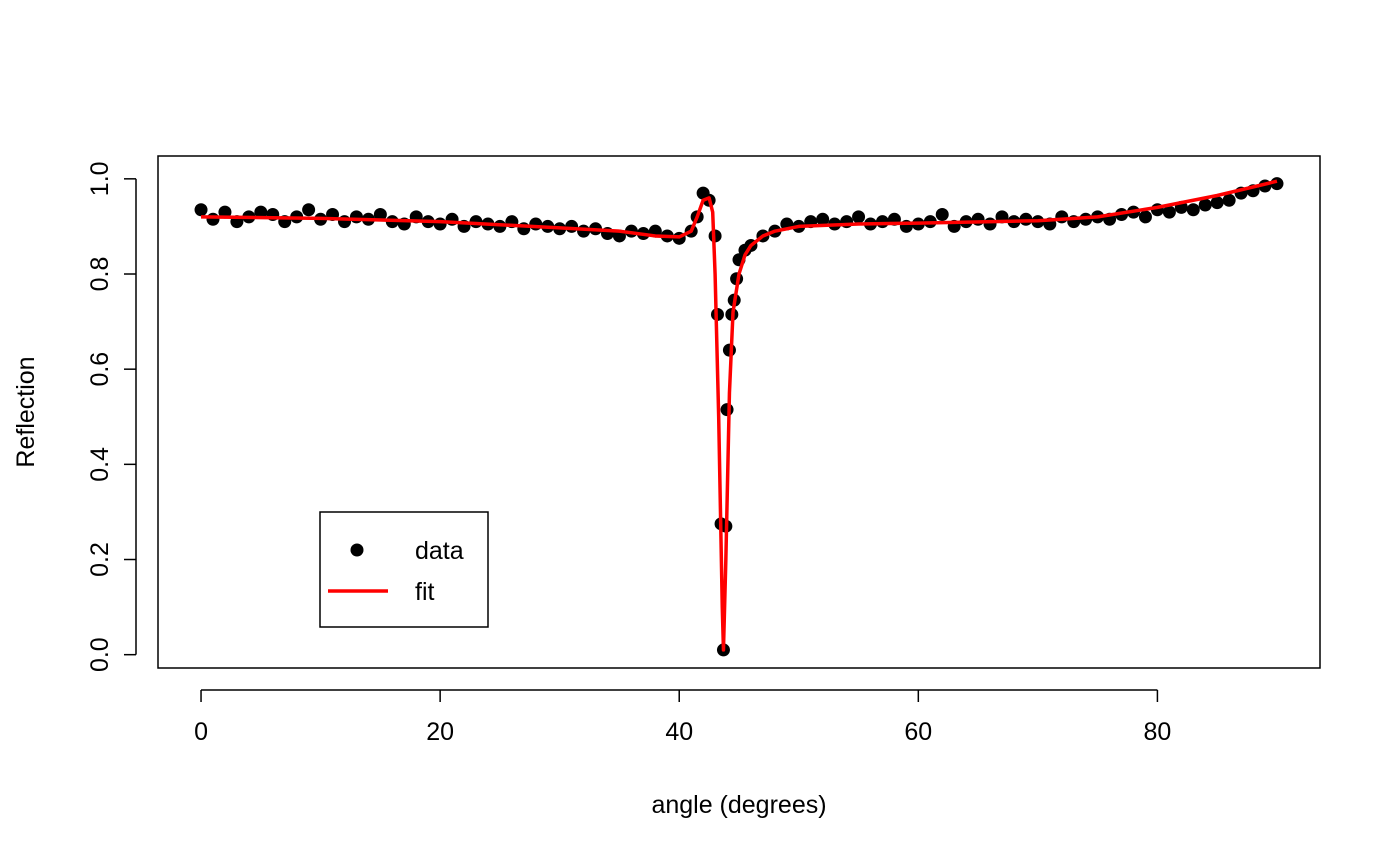 This screenshot has height=865, width=1400. Describe the element at coordinates (100, 369) in the screenshot. I see `y-tick-label: 0.6` at that location.